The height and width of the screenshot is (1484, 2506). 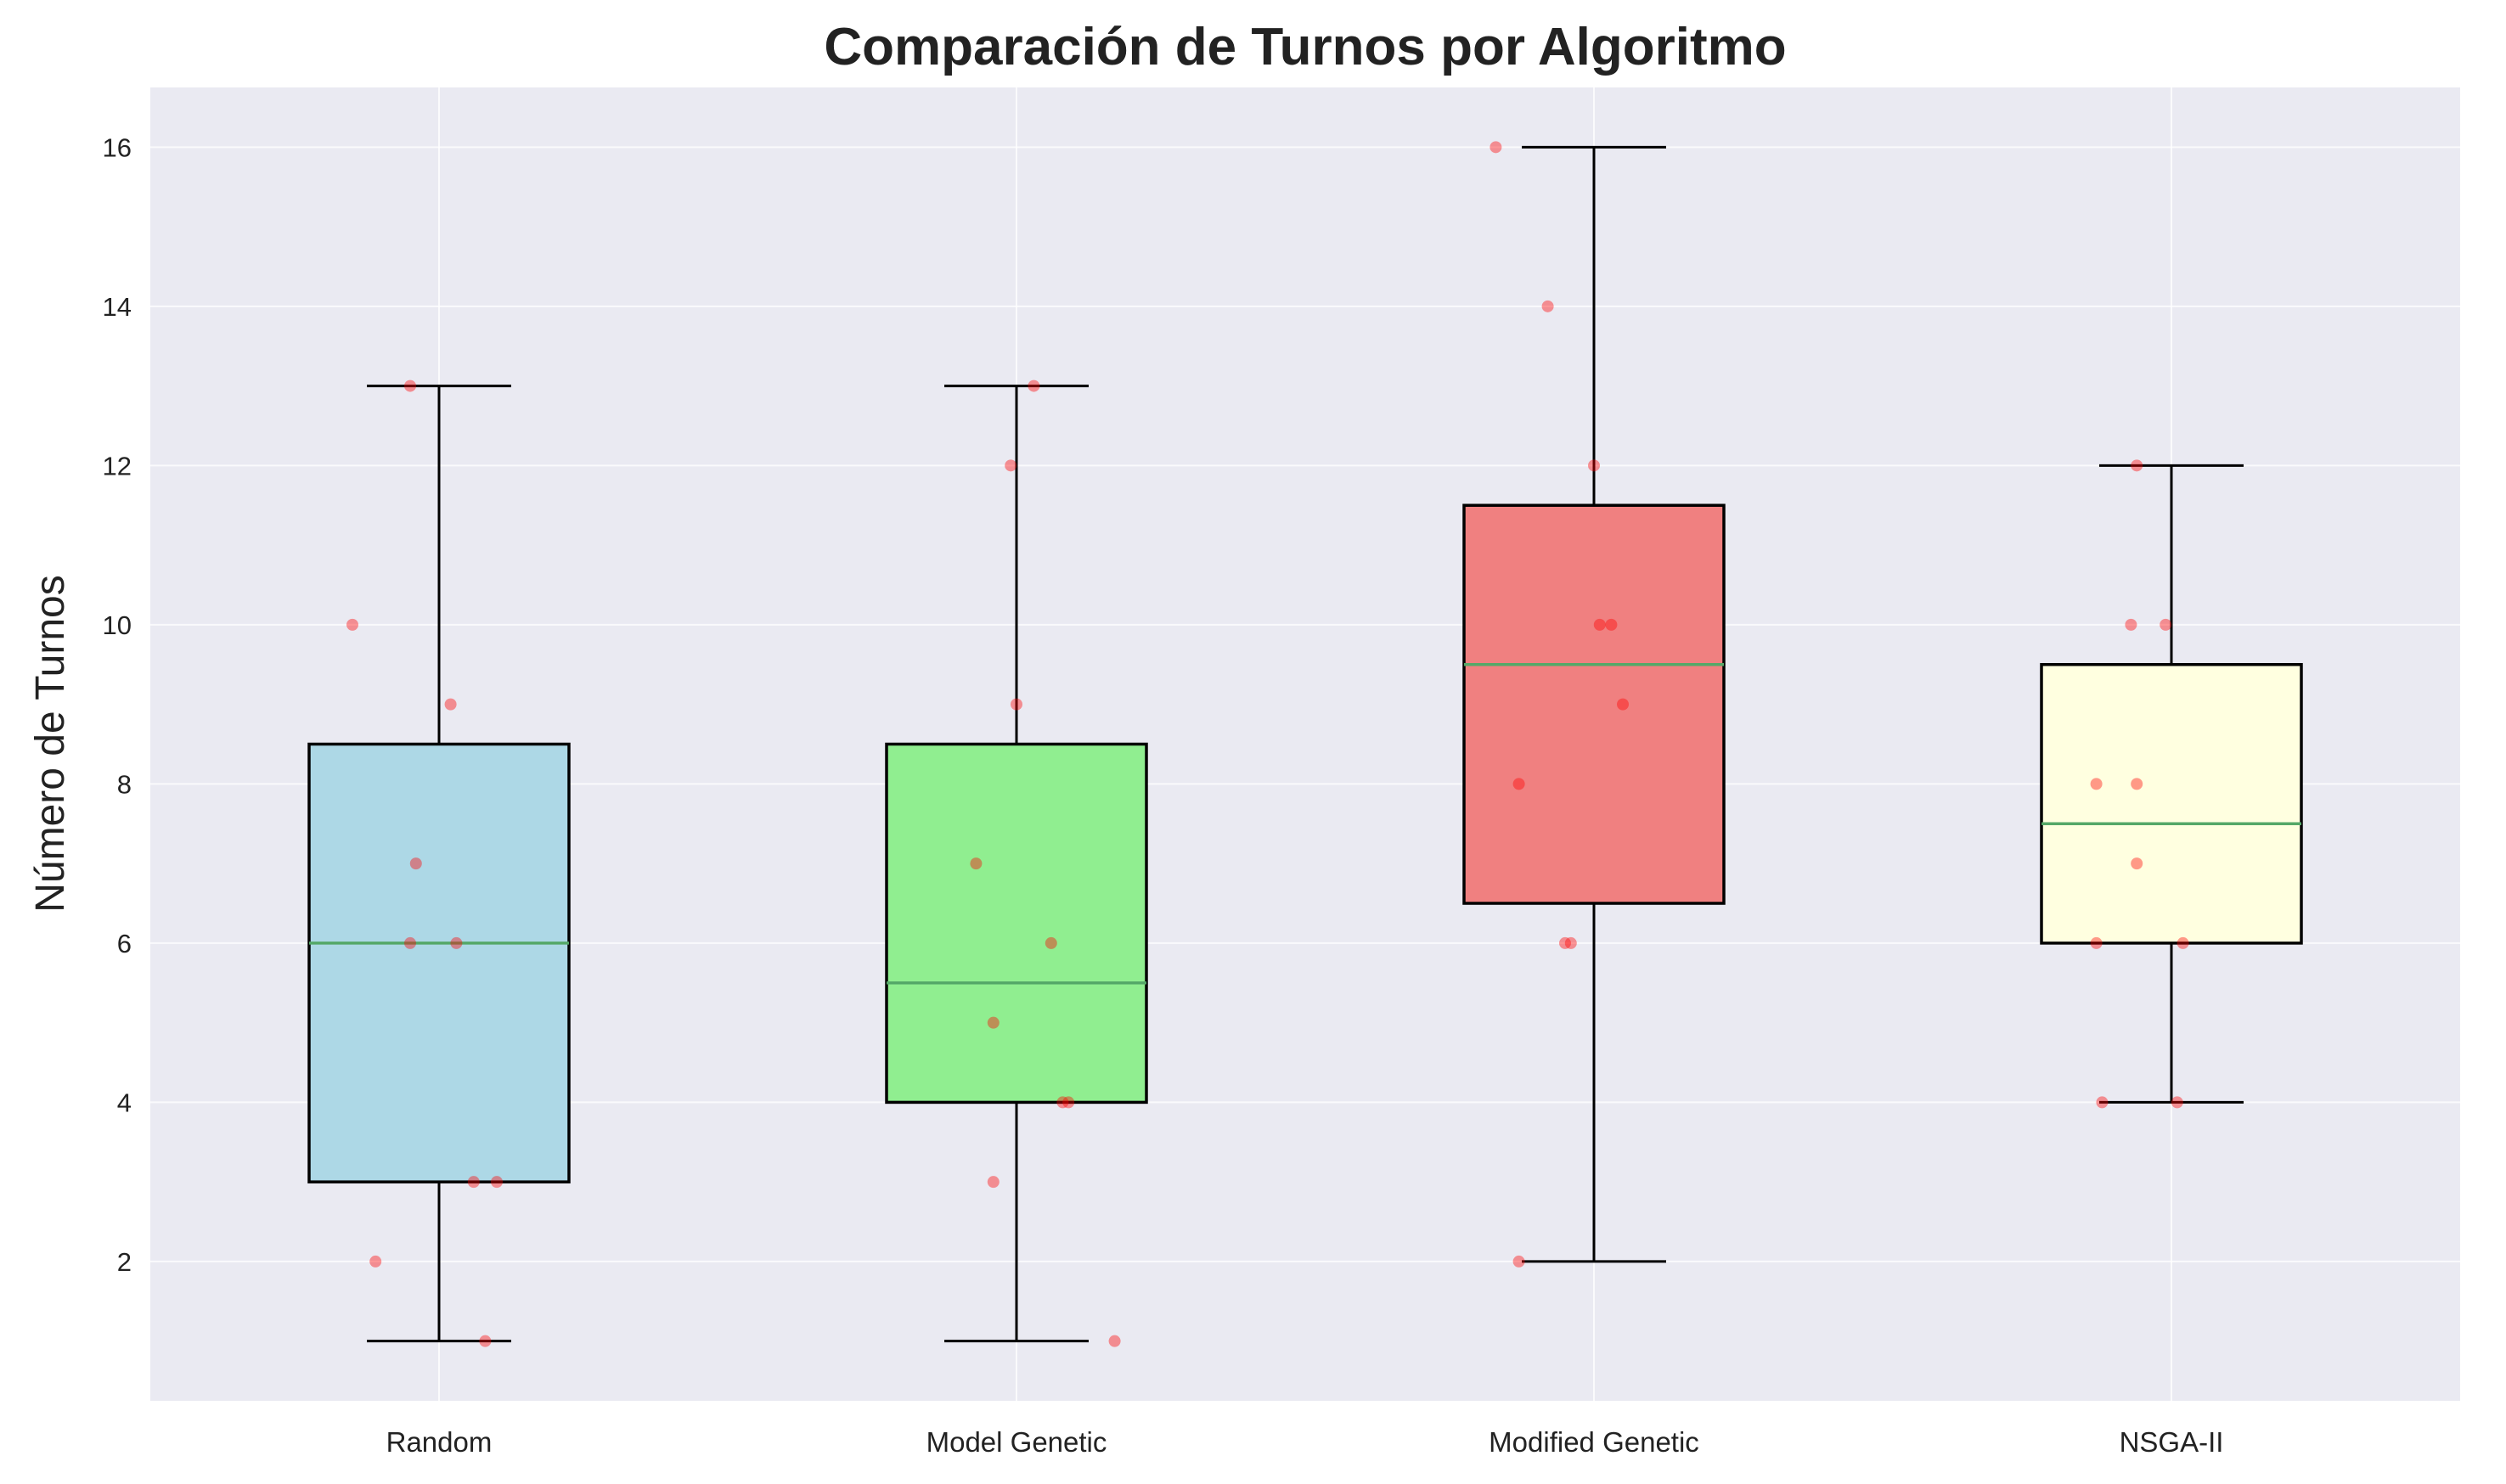 I want to click on x-tick-label: Random, so click(x=440, y=1442).